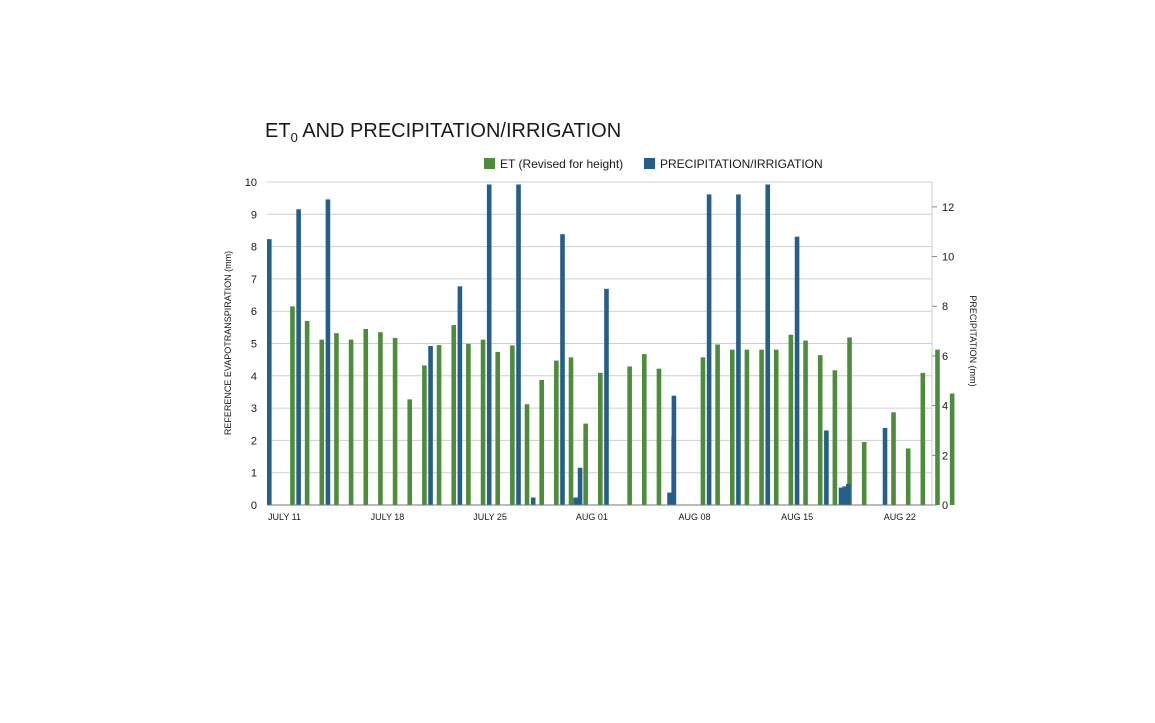 This screenshot has width=1155, height=723. What do you see at coordinates (278, 131) in the screenshot?
I see `chart-title-main: ET` at bounding box center [278, 131].